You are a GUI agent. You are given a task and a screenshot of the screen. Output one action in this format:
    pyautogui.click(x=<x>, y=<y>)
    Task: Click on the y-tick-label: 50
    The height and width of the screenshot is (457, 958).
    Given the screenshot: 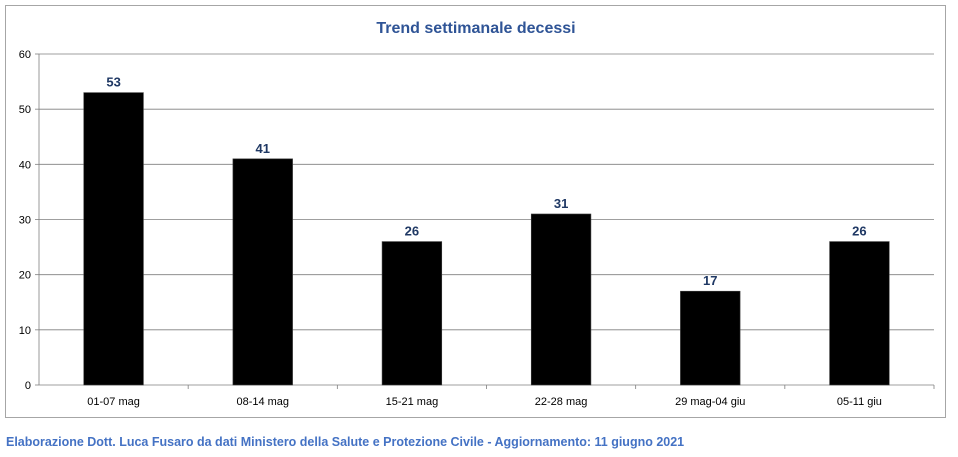 What is the action you would take?
    pyautogui.click(x=25, y=110)
    